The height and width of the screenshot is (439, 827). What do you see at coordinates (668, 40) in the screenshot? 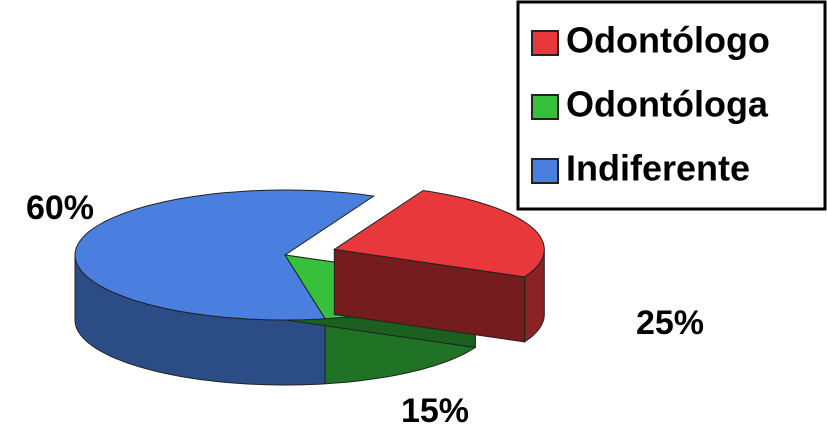
I see `legend-label: Odontólogo` at bounding box center [668, 40].